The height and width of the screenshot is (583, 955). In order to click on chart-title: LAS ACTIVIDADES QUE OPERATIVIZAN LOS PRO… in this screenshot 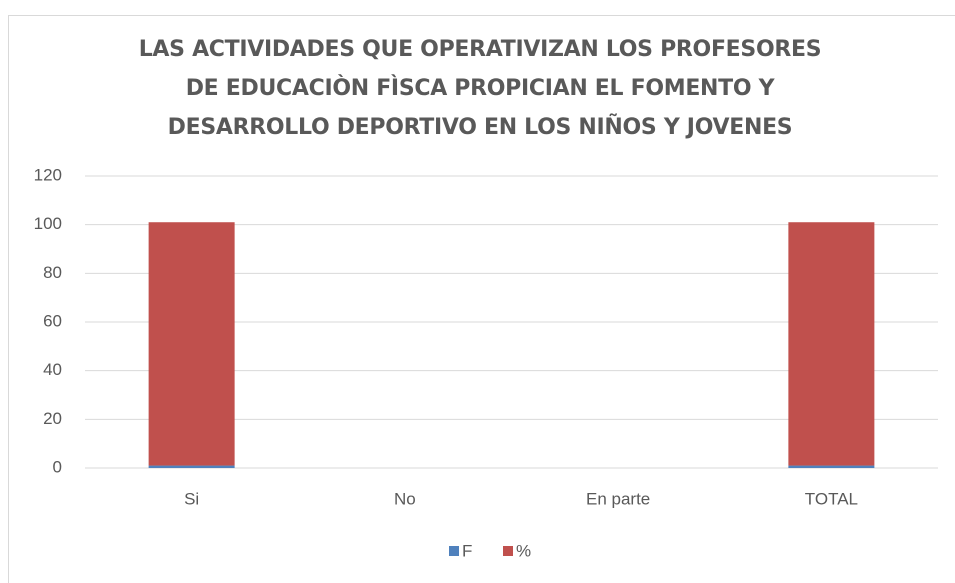, I will do `click(480, 88)`.